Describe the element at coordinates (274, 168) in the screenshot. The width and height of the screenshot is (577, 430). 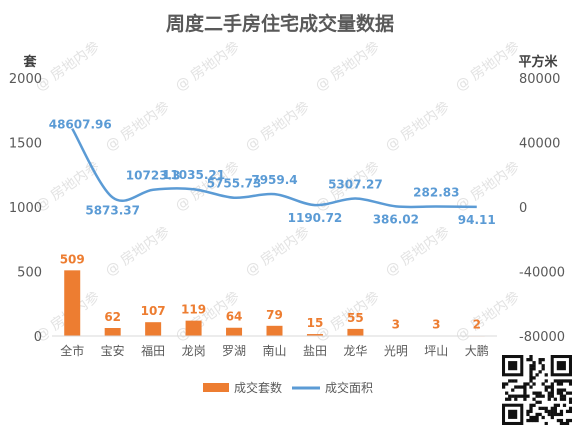
I see `line-path` at that location.